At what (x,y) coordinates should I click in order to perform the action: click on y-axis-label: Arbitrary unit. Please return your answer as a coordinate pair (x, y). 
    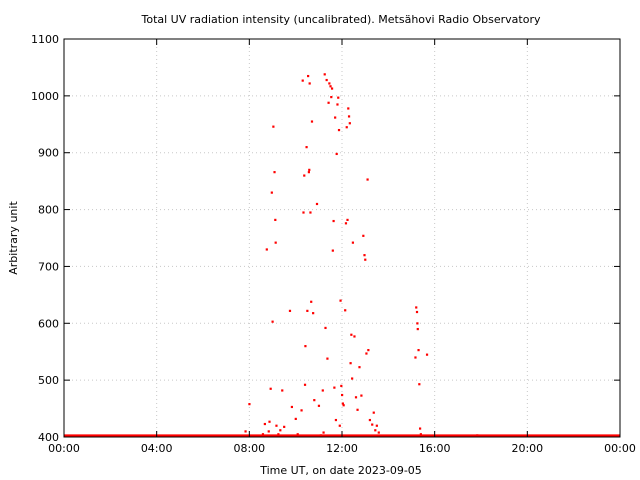
    Looking at the image, I should click on (13, 238).